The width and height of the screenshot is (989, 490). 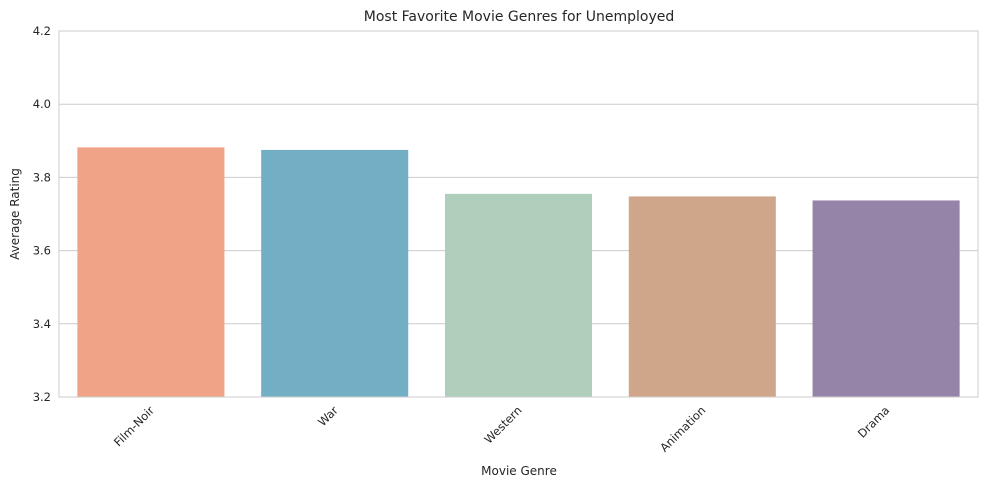 What do you see at coordinates (15, 214) in the screenshot?
I see `y-axis-label: Average Rating` at bounding box center [15, 214].